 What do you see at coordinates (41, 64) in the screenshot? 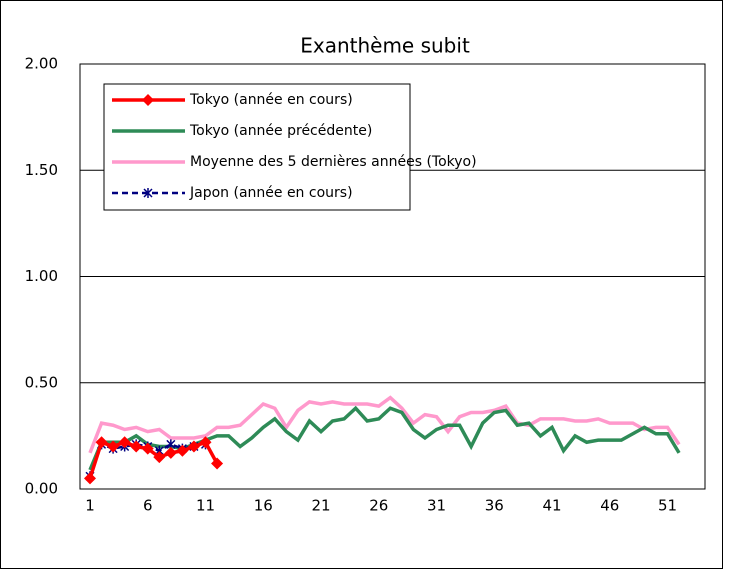
I see `y-tick-label: 2.00` at bounding box center [41, 64].